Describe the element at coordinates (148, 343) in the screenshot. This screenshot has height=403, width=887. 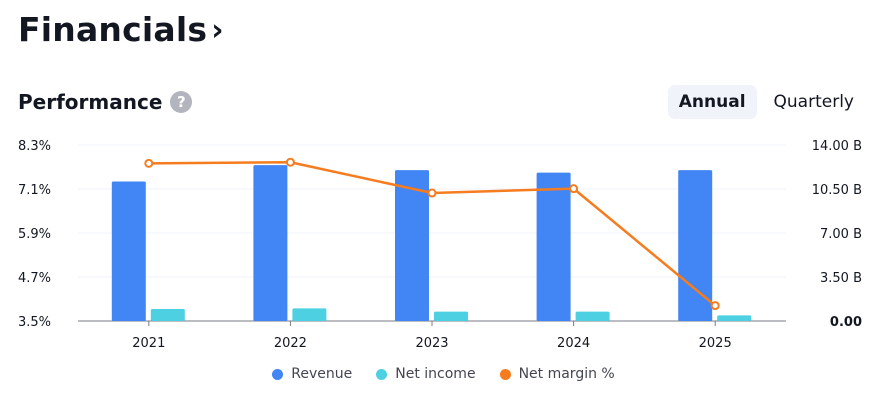
I see `x-tick-label: 2021` at that location.